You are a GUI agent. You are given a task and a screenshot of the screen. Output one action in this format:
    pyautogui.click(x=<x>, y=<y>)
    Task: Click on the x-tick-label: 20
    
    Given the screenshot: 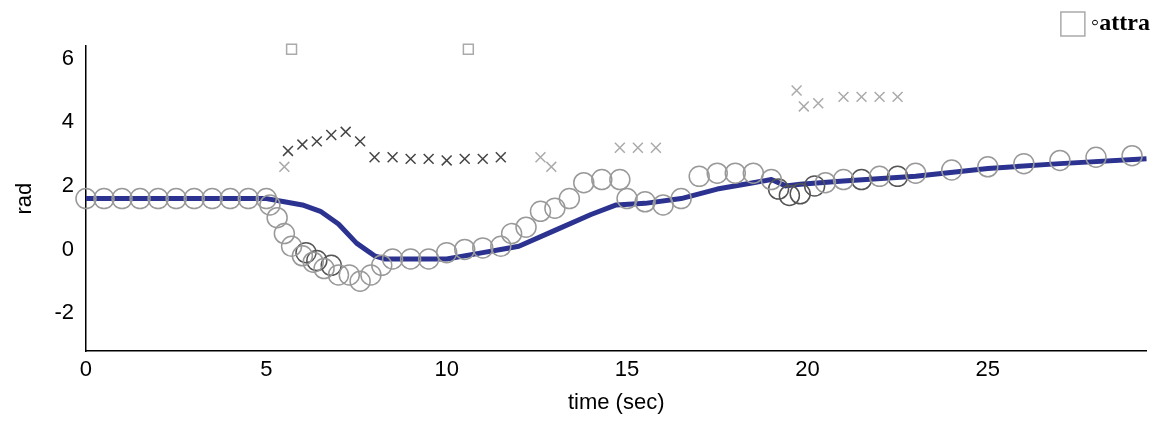 What is the action you would take?
    pyautogui.click(x=807, y=369)
    